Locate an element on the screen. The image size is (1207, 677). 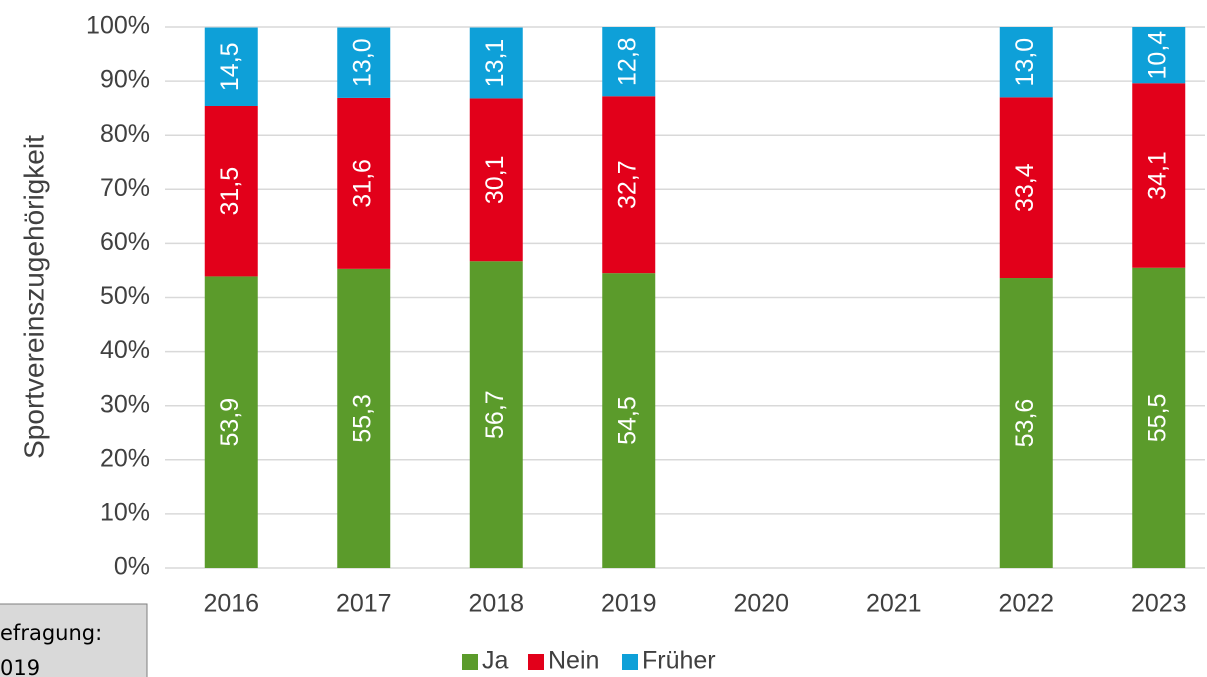
value-label: 55,3 is located at coordinates (362, 418).